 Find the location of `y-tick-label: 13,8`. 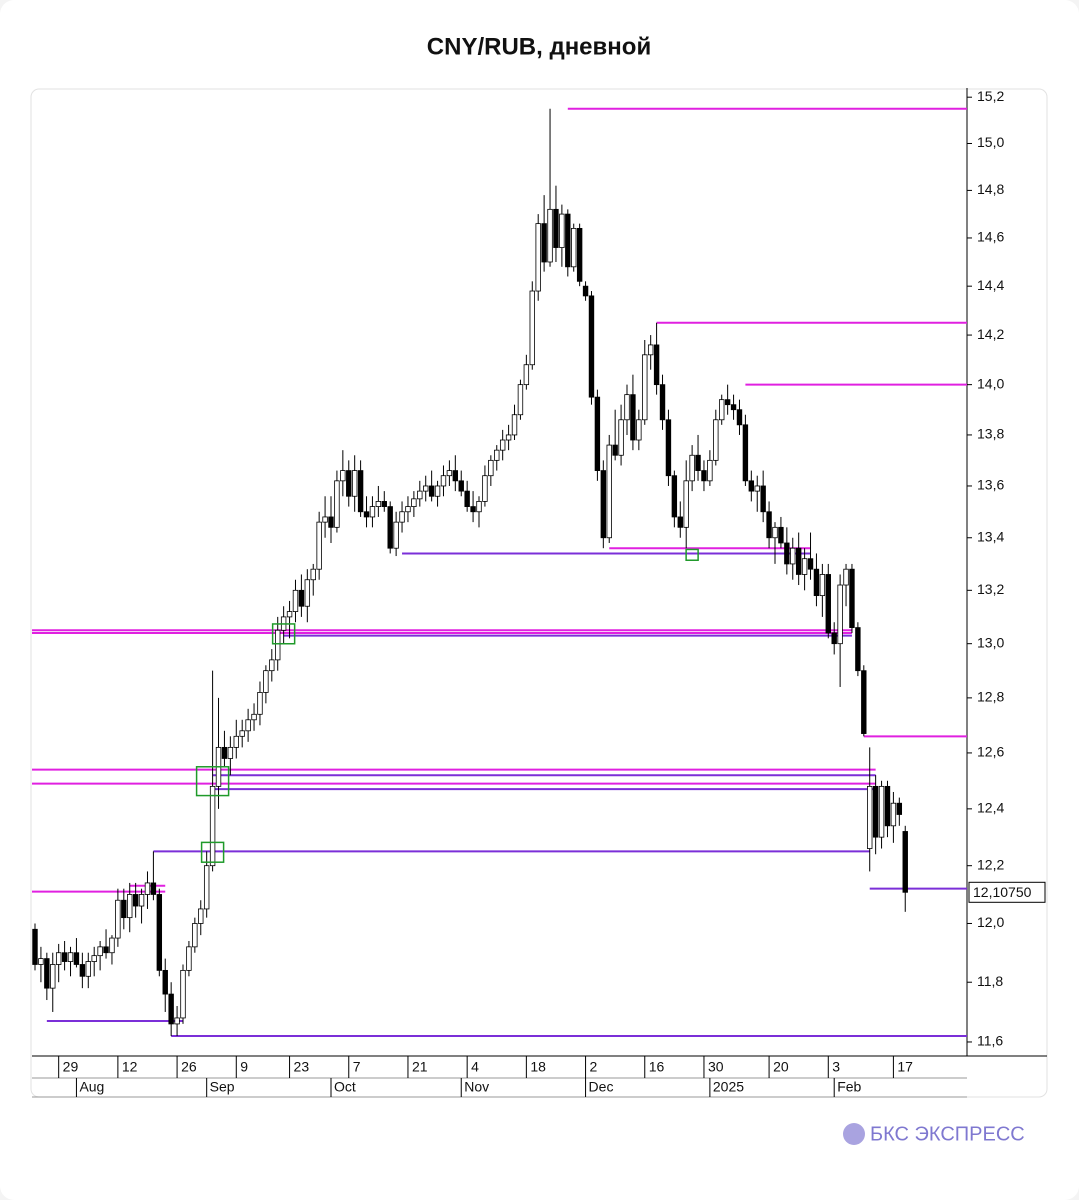

y-tick-label: 13,8 is located at coordinates (990, 434).